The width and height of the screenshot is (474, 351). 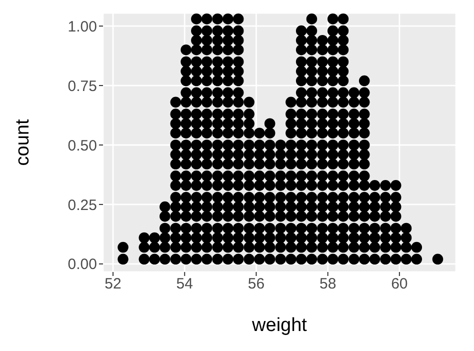 What do you see at coordinates (113, 284) in the screenshot?
I see `x-tick-label: 52` at bounding box center [113, 284].